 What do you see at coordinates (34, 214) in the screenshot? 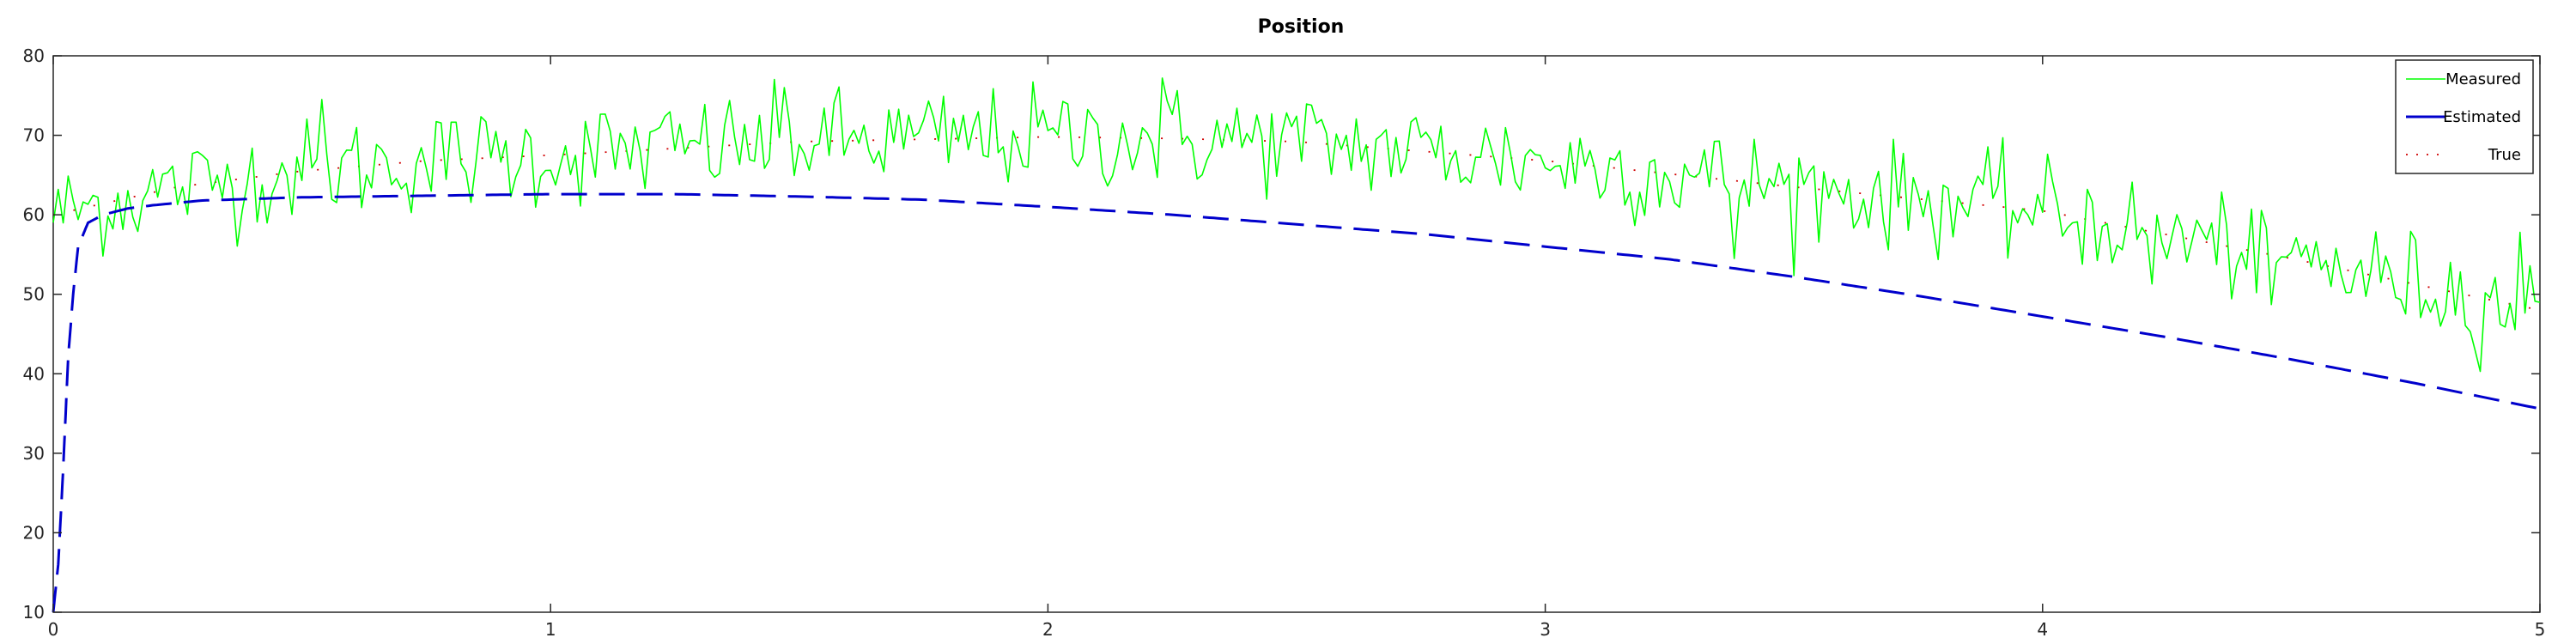
I see `y-tick-label: 60` at bounding box center [34, 214].